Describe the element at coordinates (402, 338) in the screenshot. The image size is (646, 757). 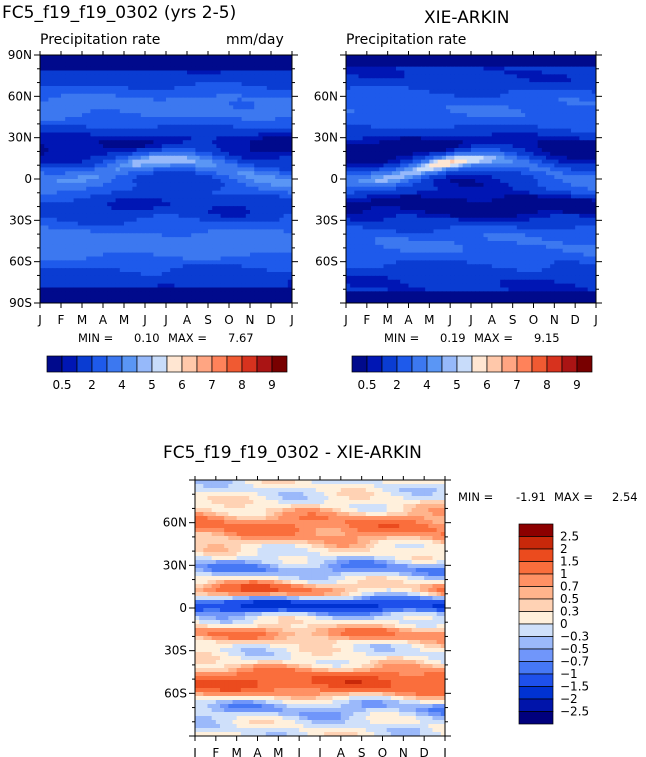
I see `panel2-min-label: MIN =` at that location.